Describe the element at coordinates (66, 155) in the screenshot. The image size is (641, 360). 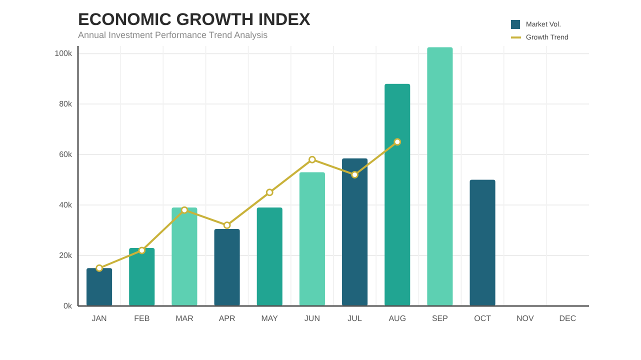
I see `y-tick-label: 60k` at that location.